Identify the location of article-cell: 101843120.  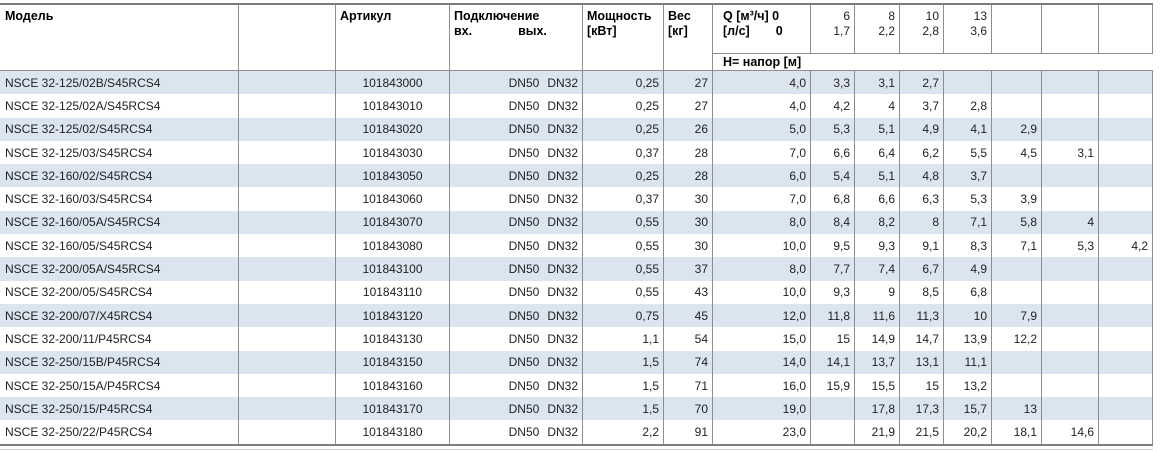
(393, 315).